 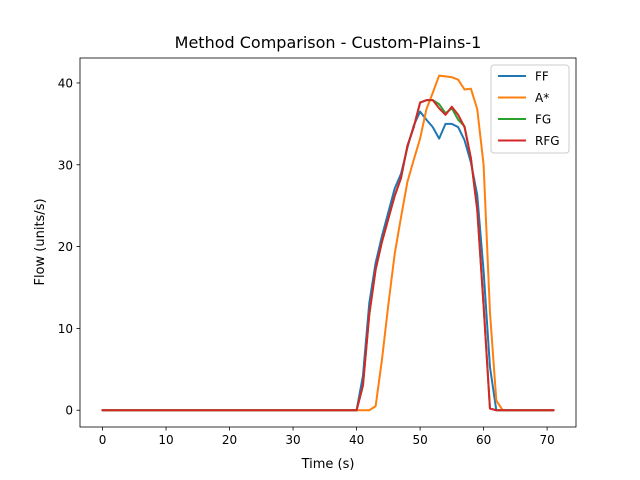 What do you see at coordinates (69, 411) in the screenshot?
I see `y-tick-label: 0` at bounding box center [69, 411].